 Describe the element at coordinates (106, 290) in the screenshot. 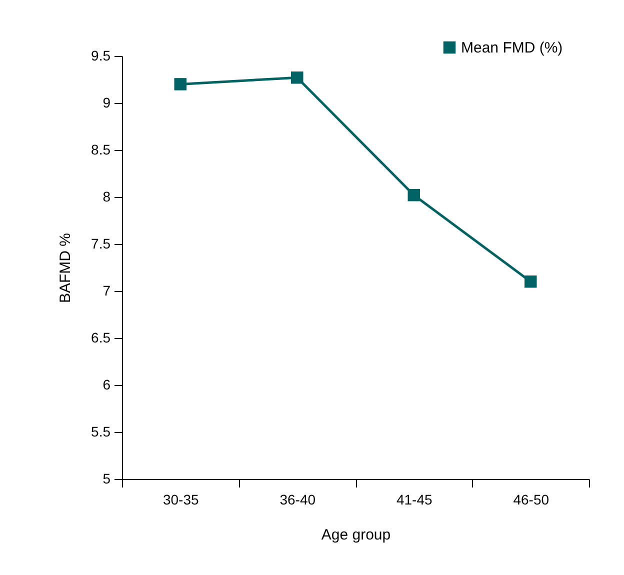

I see `y-tick-label: 7` at that location.